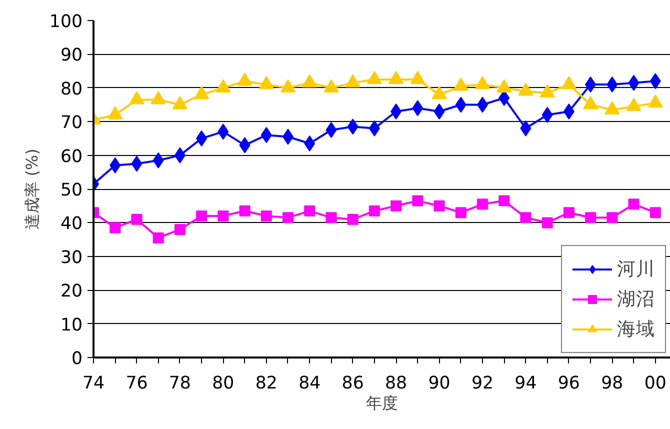 The height and width of the screenshot is (429, 670). I want to click on legend-label: 湖沼, so click(636, 300).